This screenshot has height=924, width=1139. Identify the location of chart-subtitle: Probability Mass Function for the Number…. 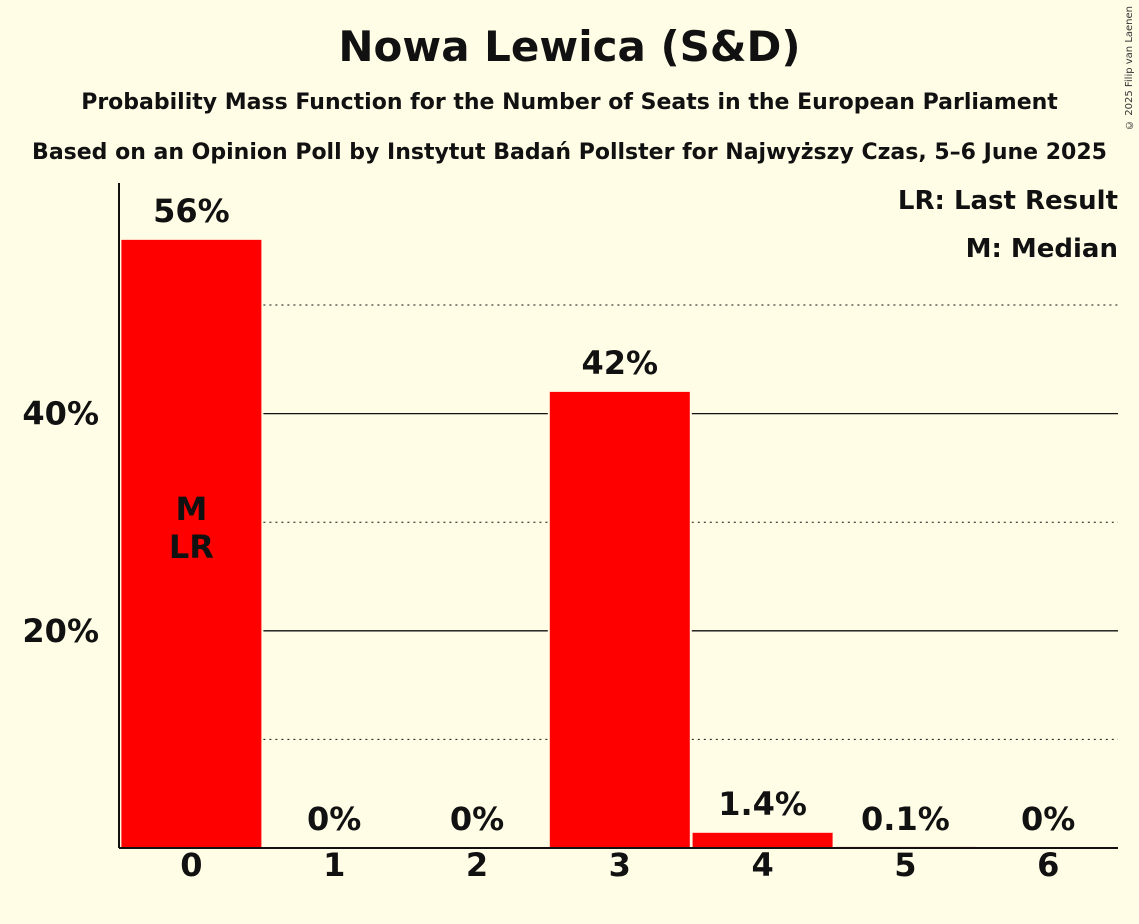
(569, 102).